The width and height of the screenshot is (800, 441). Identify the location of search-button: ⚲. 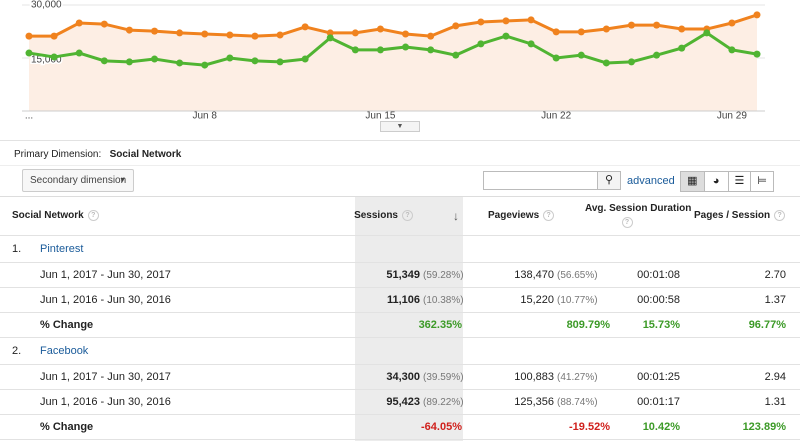
(609, 180).